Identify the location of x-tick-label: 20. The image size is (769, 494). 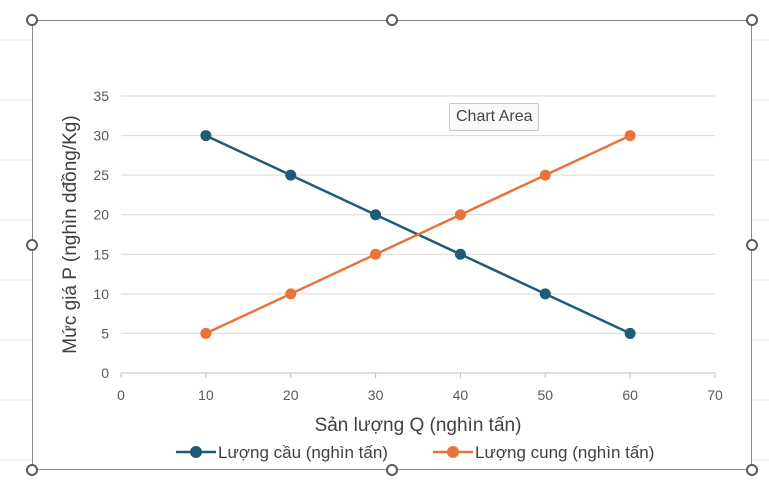
(291, 395).